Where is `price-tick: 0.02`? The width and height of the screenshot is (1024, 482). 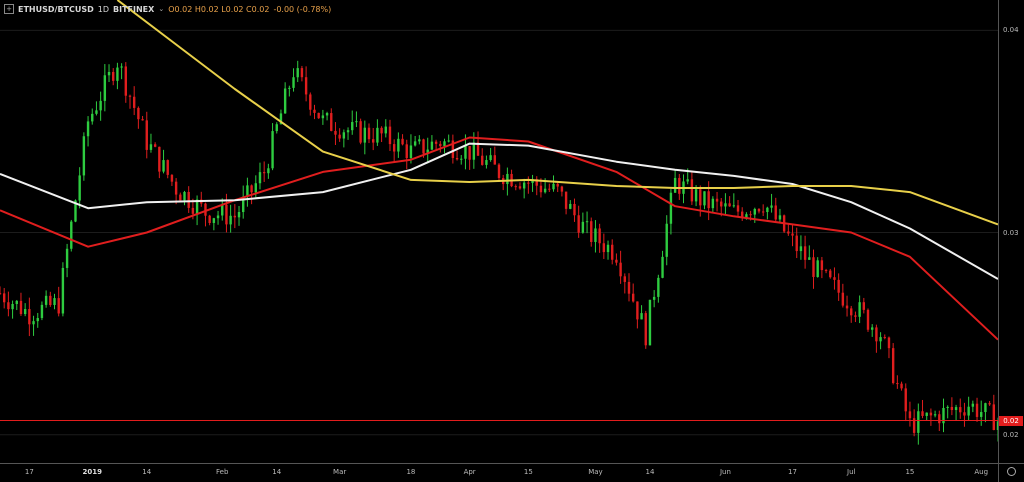 price-tick: 0.02 is located at coordinates (1011, 434).